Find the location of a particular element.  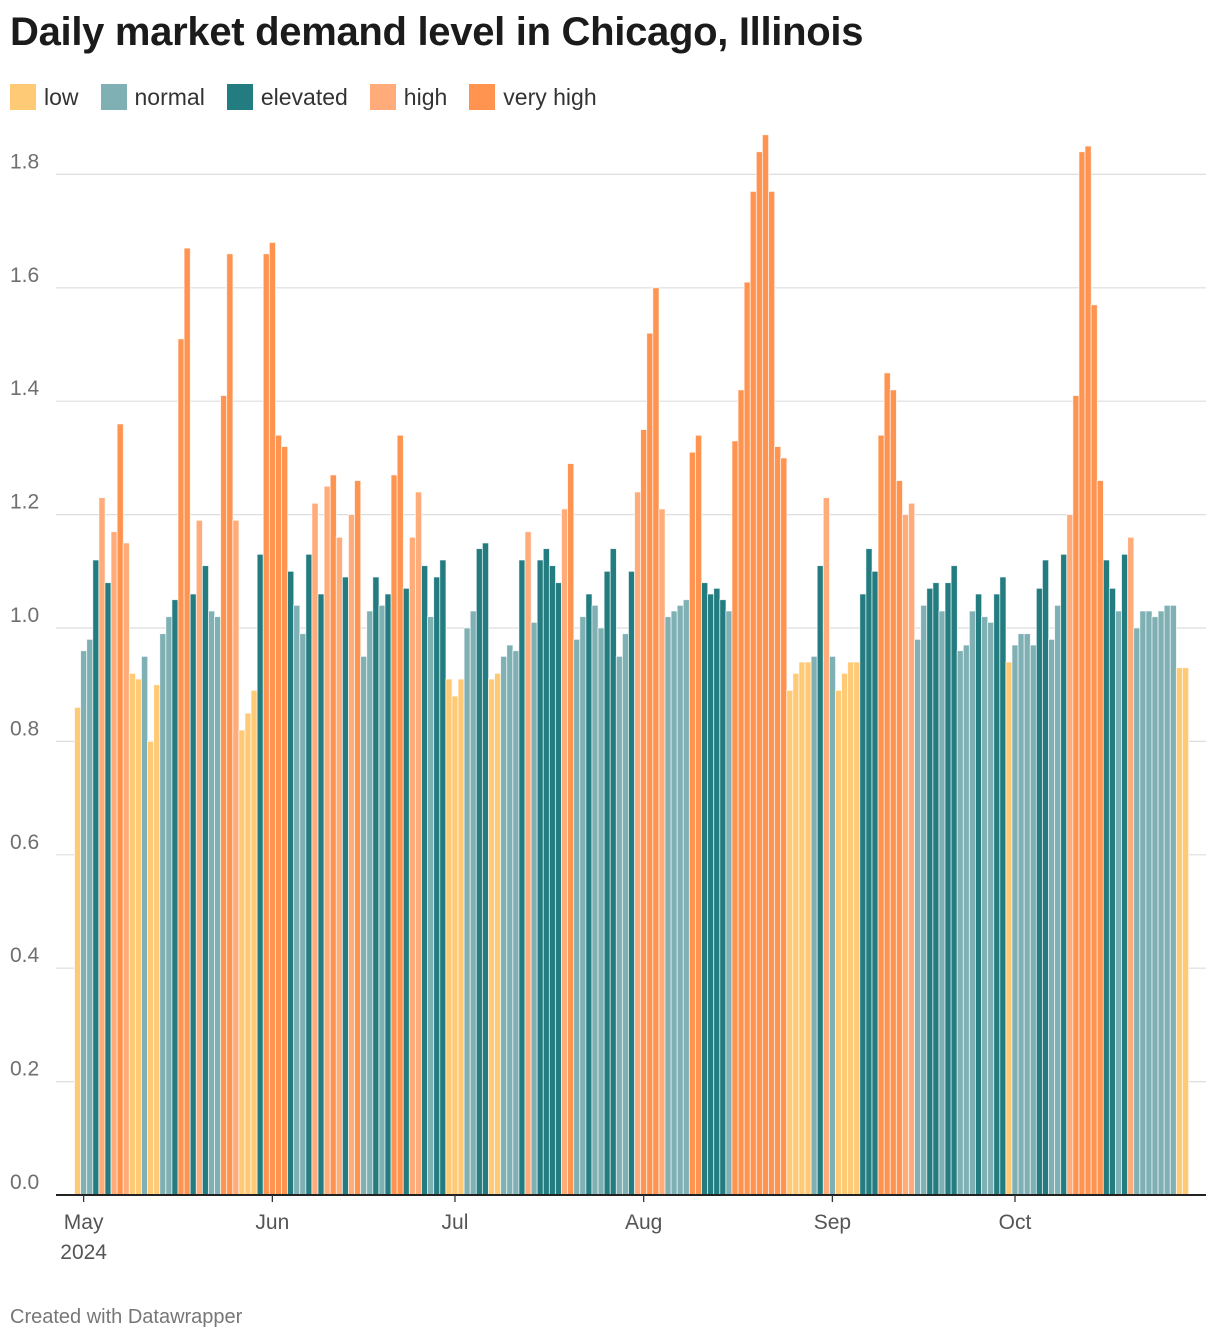

legend-label-normal: normal is located at coordinates (169, 96).